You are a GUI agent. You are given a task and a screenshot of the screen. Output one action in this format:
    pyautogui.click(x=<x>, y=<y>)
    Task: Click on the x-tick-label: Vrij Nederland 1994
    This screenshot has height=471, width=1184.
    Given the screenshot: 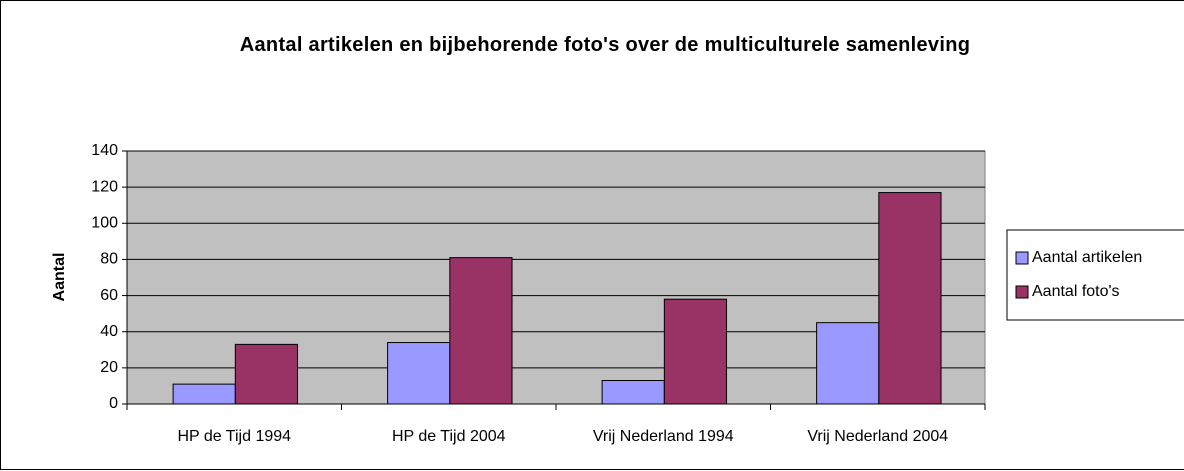 What is the action you would take?
    pyautogui.click(x=663, y=436)
    